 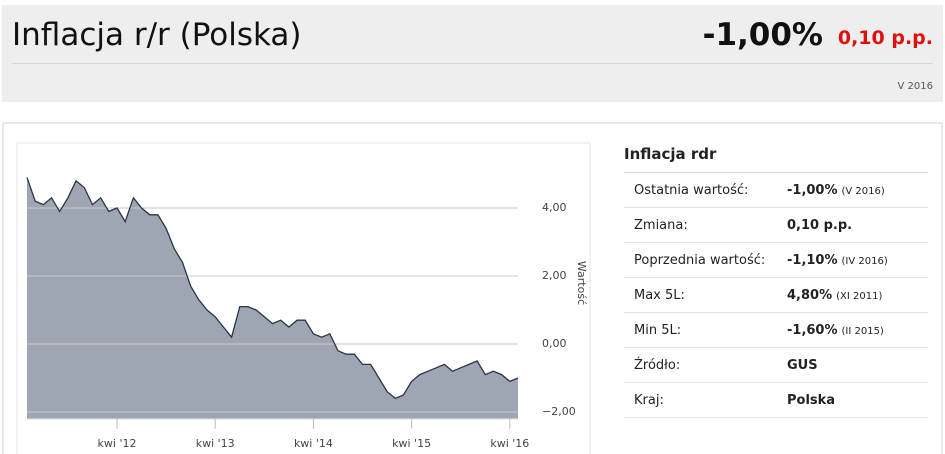 I want to click on change: 0,10 p.p., so click(x=885, y=38).